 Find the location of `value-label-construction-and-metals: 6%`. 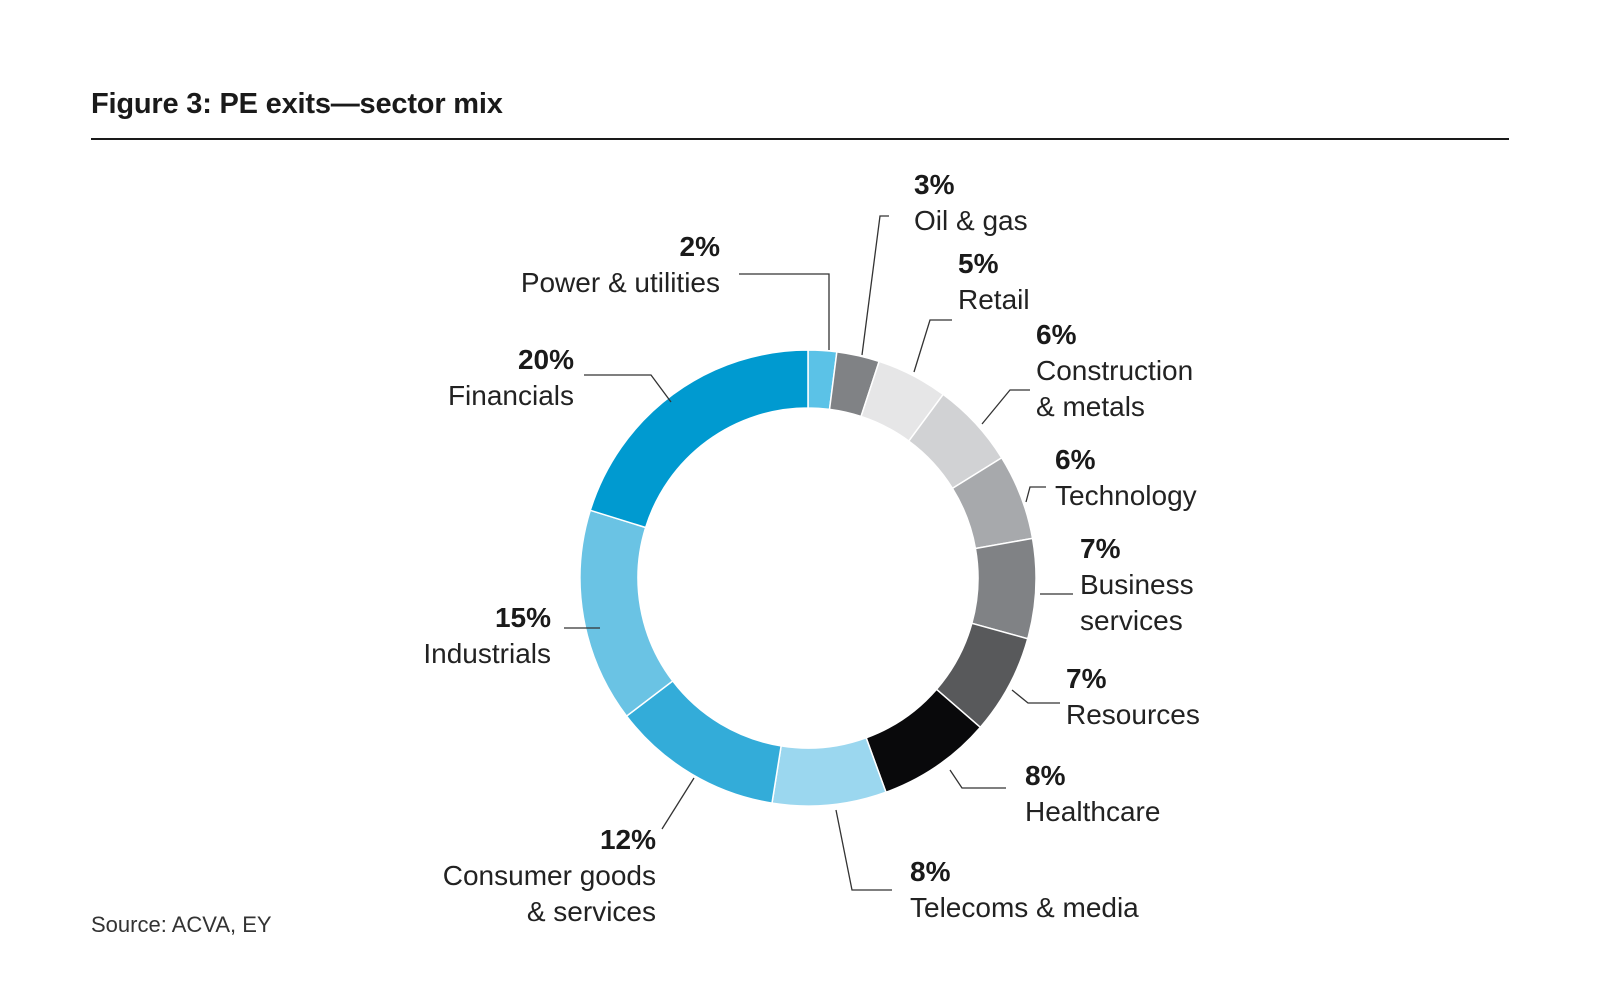

value-label-construction-and-metals: 6% is located at coordinates (1056, 334).